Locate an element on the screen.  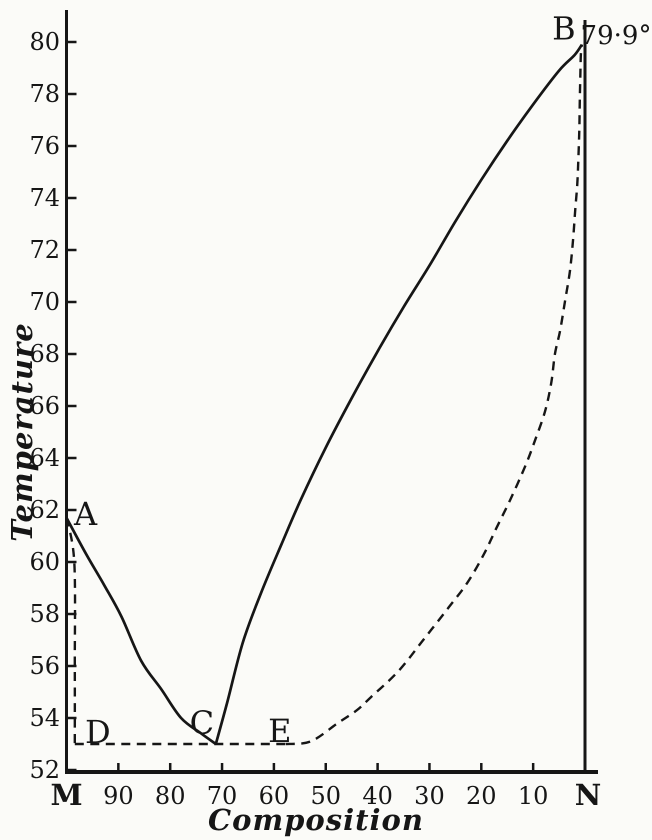
y-tick-label-66: 66 is located at coordinates (44, 406).